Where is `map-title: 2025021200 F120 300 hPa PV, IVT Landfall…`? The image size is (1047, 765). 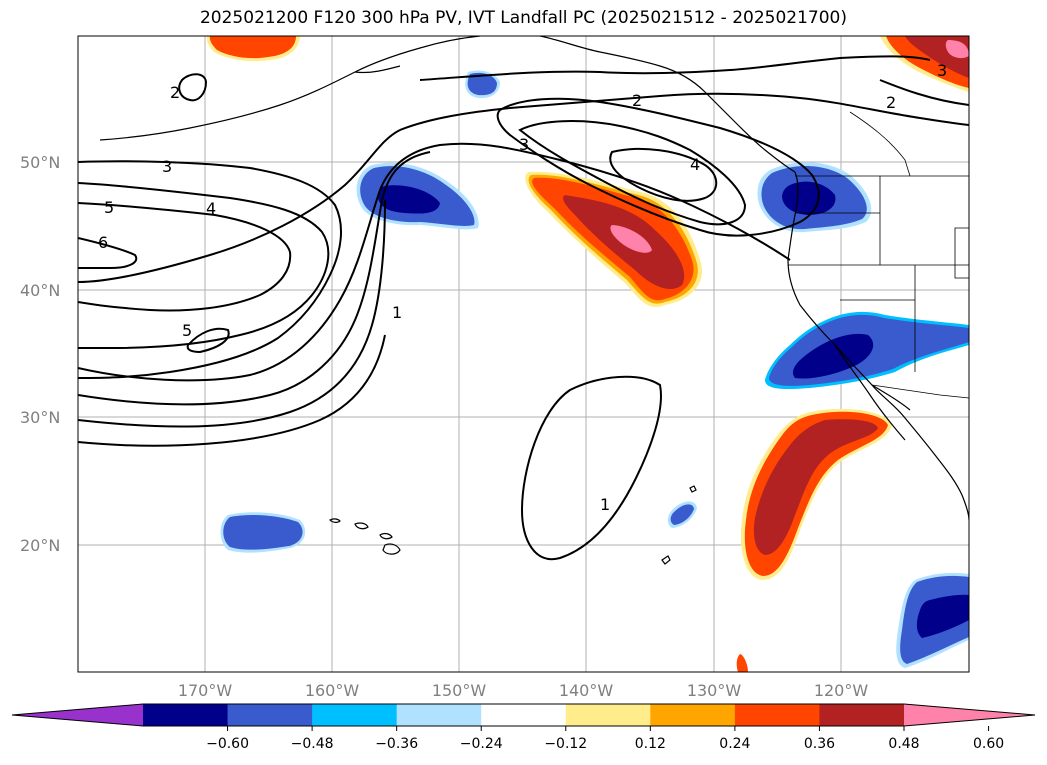 map-title: 2025021200 F120 300 hPa PV, IVT Landfall… is located at coordinates (523, 18).